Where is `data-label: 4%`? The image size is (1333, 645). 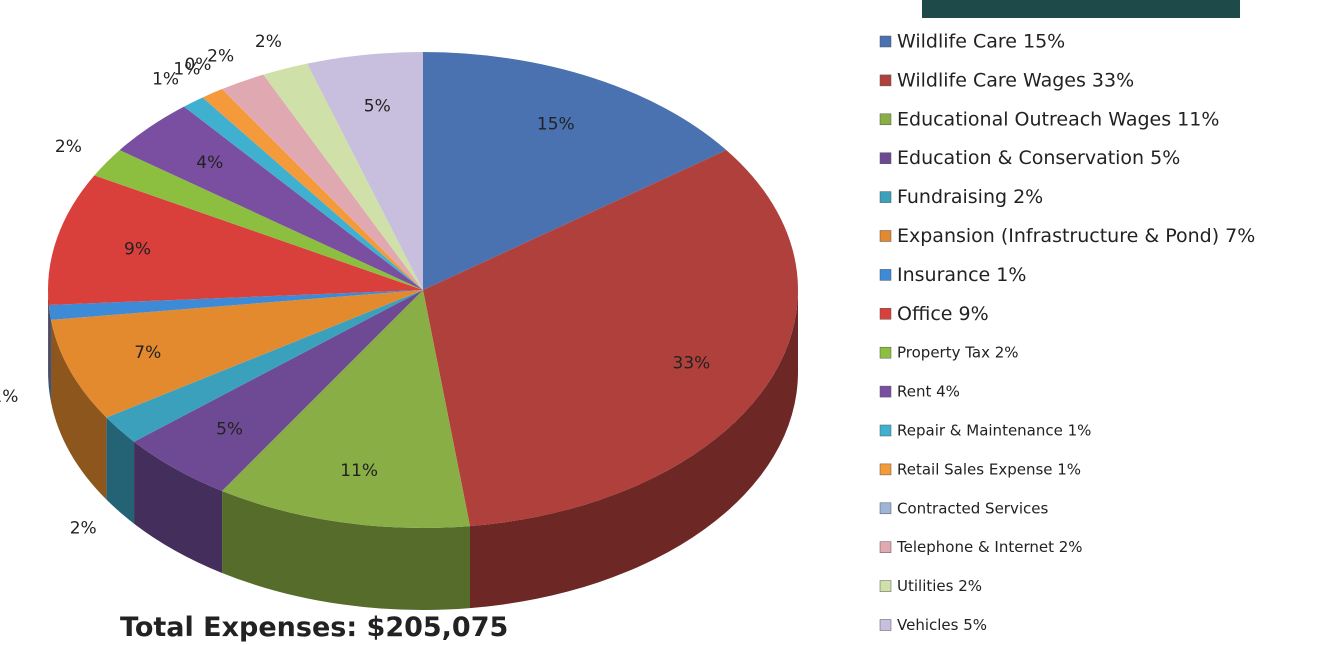
data-label: 4% is located at coordinates (209, 163).